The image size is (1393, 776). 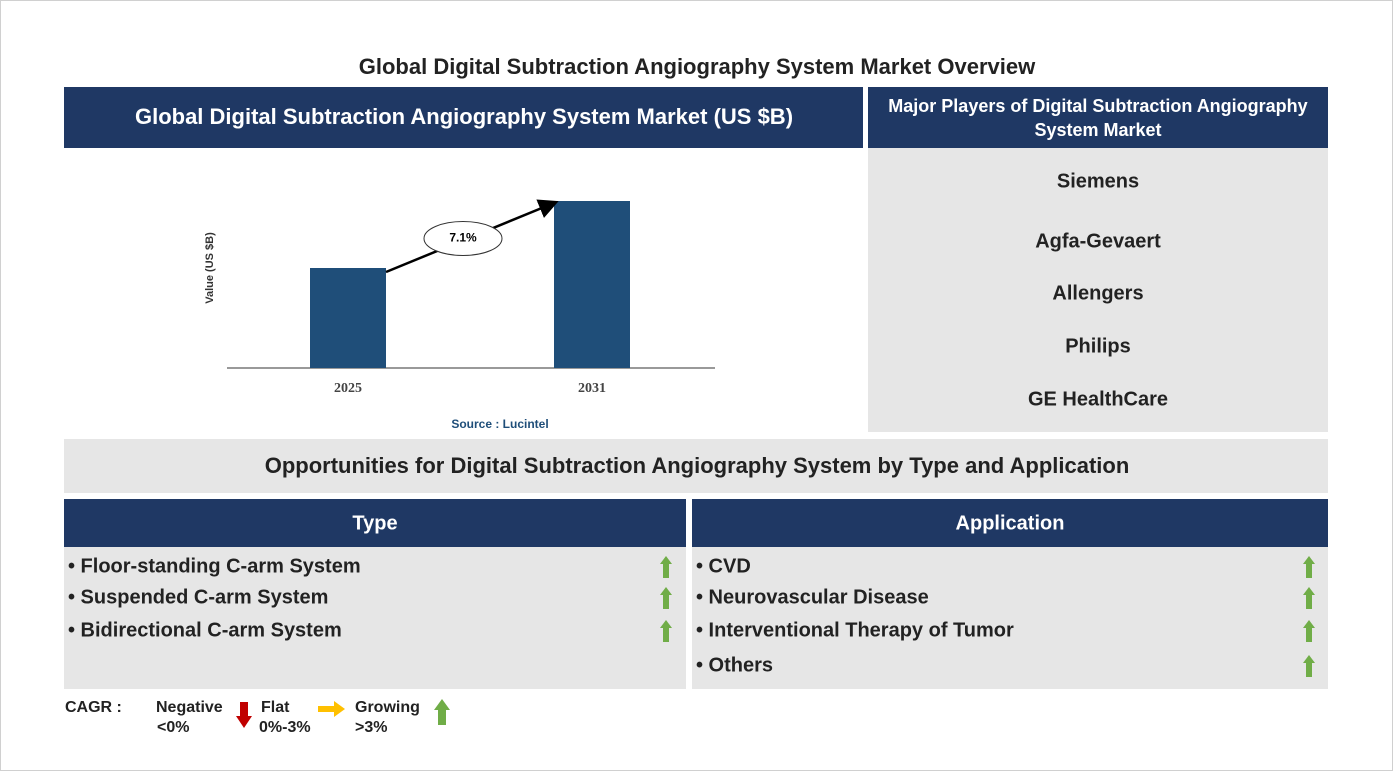 What do you see at coordinates (723, 566) in the screenshot?
I see `application-item: • CVD` at bounding box center [723, 566].